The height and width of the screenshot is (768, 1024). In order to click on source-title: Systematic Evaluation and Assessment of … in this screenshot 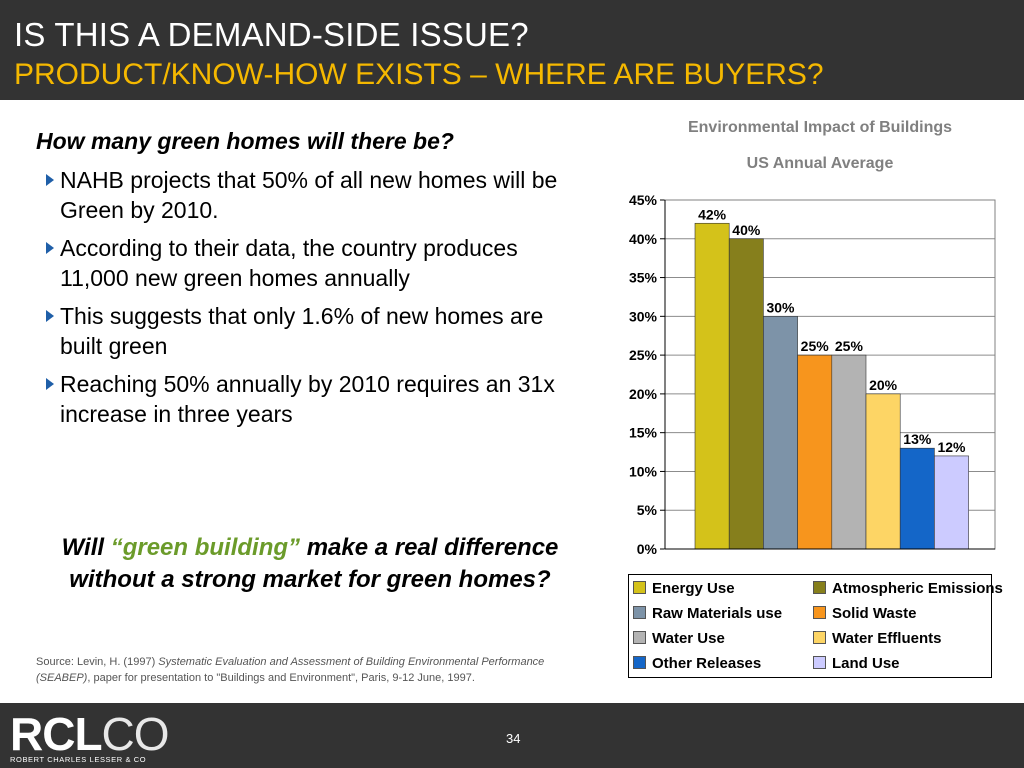, I will do `click(290, 670)`.